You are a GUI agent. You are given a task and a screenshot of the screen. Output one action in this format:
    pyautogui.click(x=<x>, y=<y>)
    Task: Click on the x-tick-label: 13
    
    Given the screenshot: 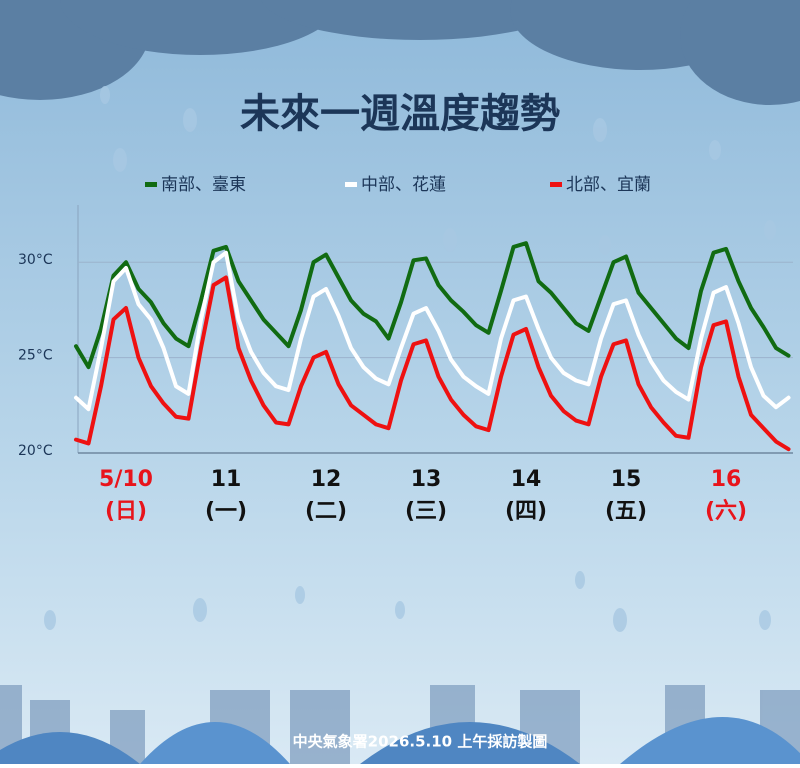 What is the action you would take?
    pyautogui.click(x=426, y=479)
    